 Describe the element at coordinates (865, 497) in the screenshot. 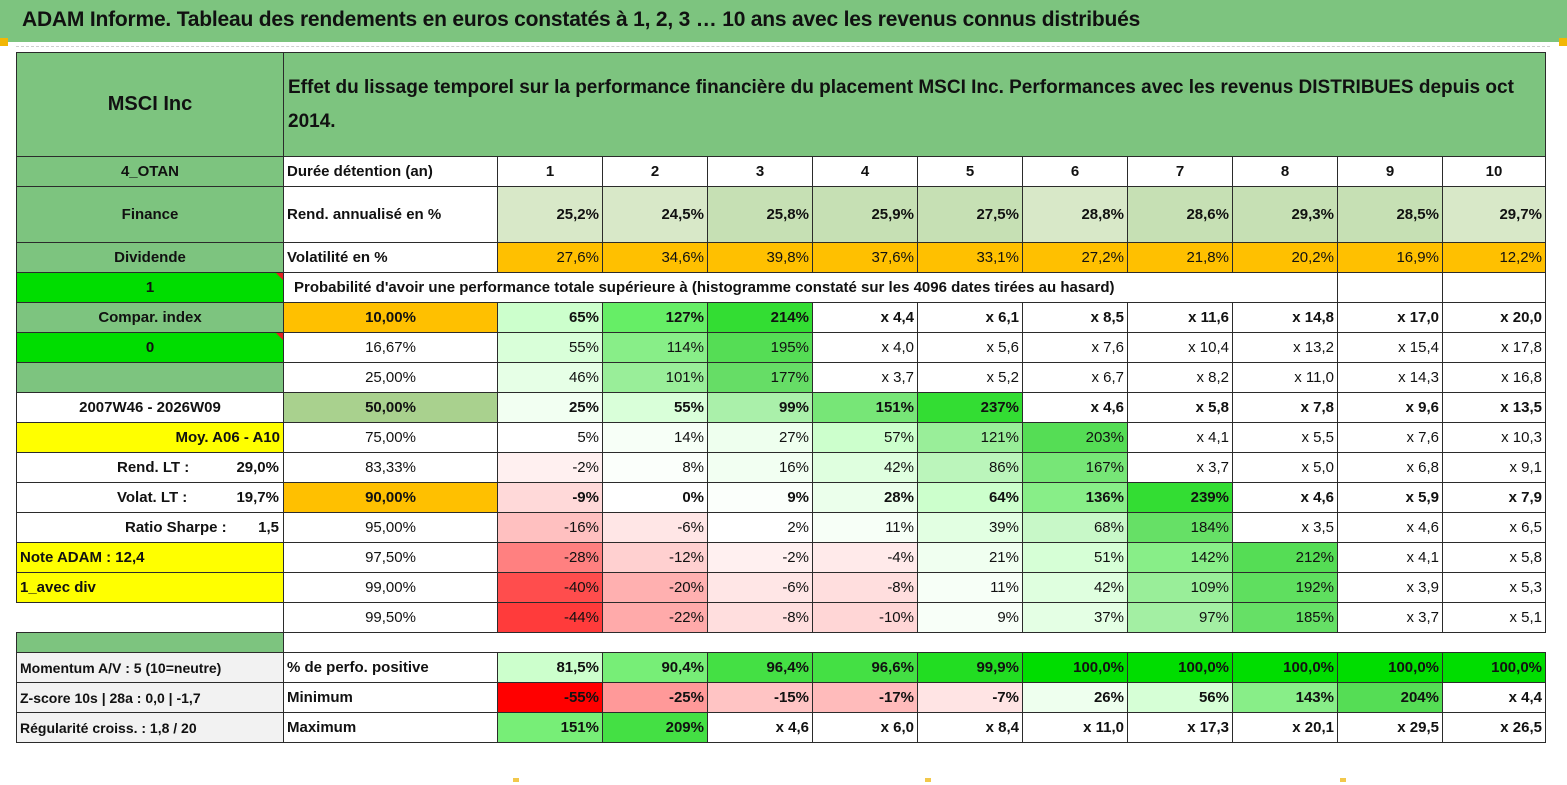

I see `proba-value: 28%` at that location.